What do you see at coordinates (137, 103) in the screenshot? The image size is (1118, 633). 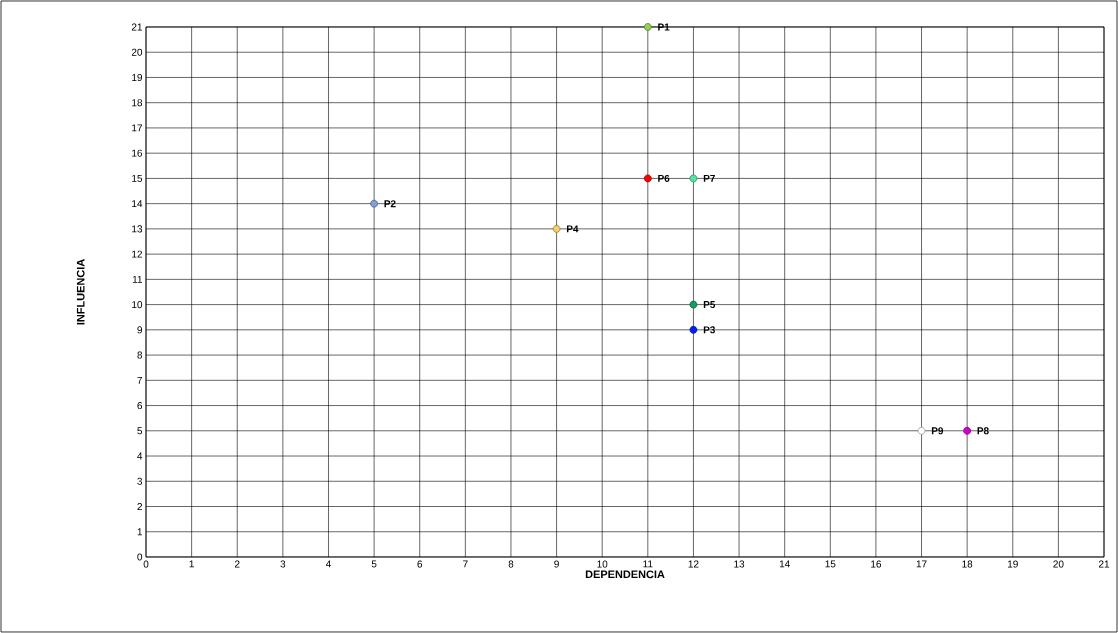 I see `y-tick-label: 18` at bounding box center [137, 103].